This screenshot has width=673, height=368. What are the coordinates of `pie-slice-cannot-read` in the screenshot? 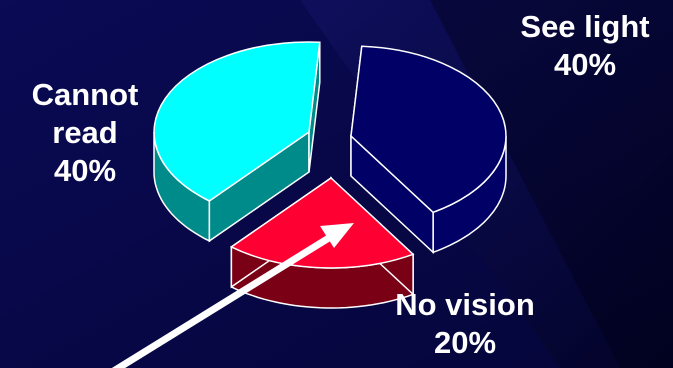 It's located at (237, 142).